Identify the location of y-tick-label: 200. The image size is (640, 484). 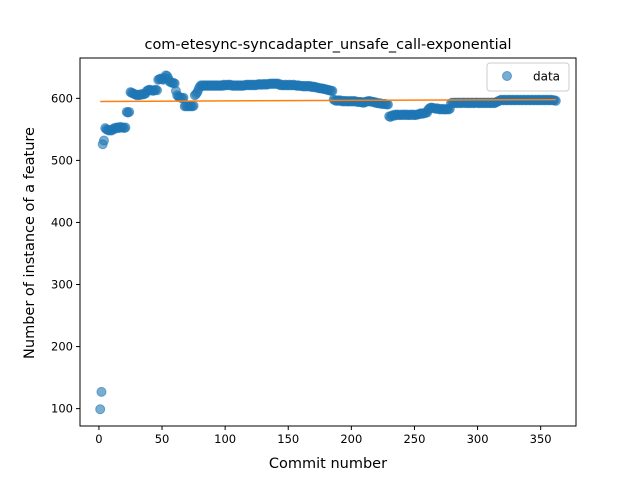
(62, 347).